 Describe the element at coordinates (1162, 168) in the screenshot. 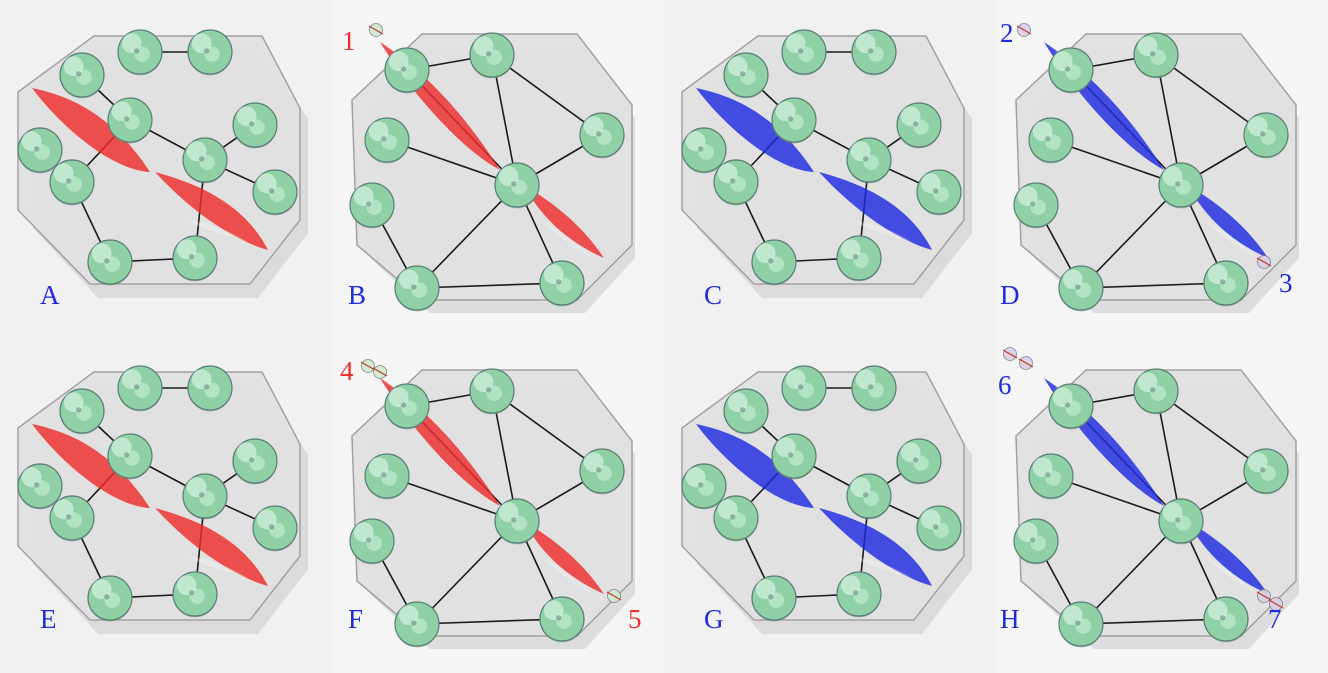

I see `panel-d: D 2 3` at that location.